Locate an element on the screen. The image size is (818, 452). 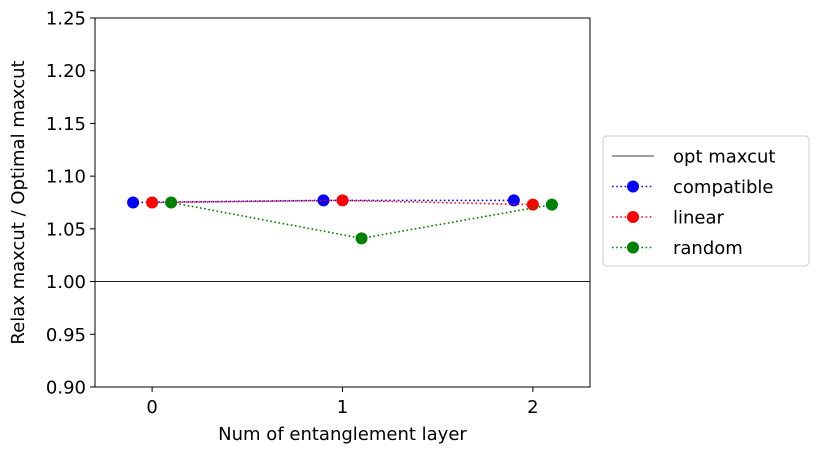
y-tick-label: 0.95 is located at coordinates (66, 335).